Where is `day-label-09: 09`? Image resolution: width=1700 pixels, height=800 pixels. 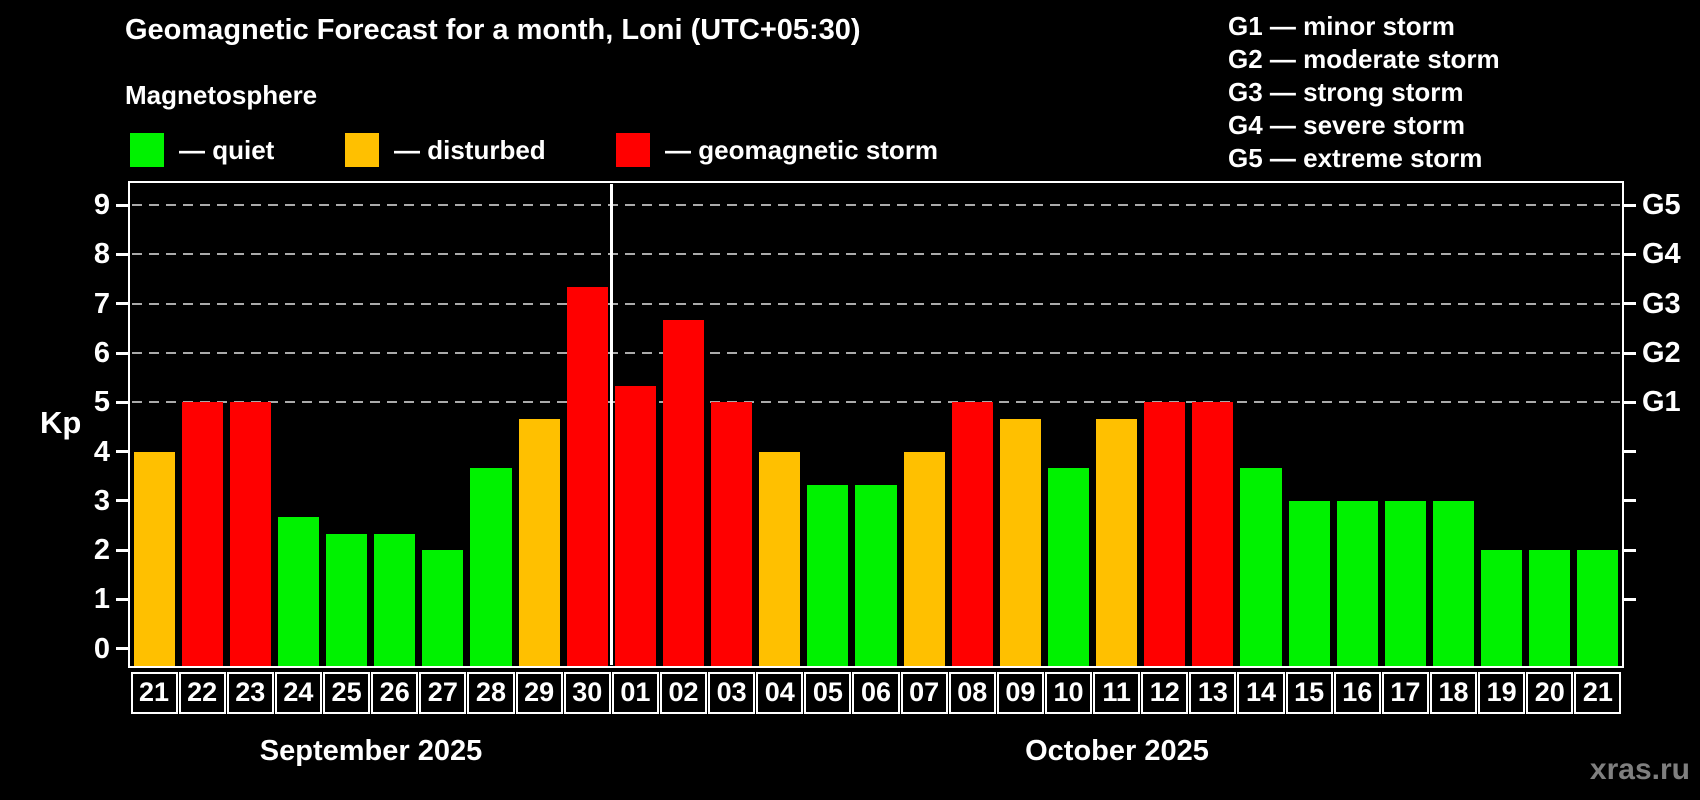 day-label-09: 09 is located at coordinates (1020, 693).